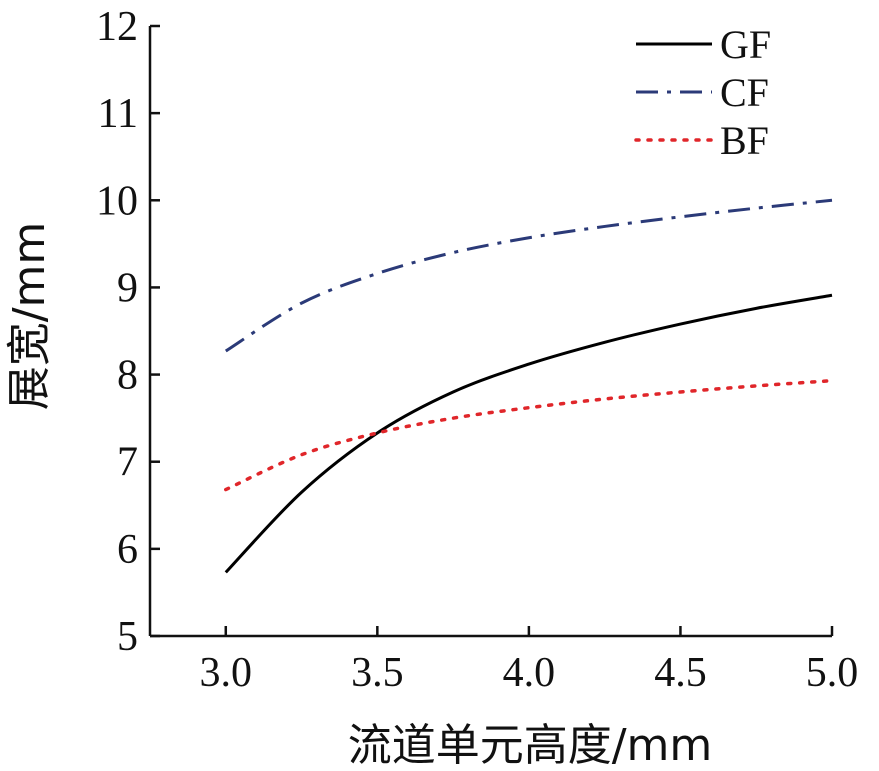  What do you see at coordinates (377, 673) in the screenshot?
I see `x-tick-label: 3.5` at bounding box center [377, 673].